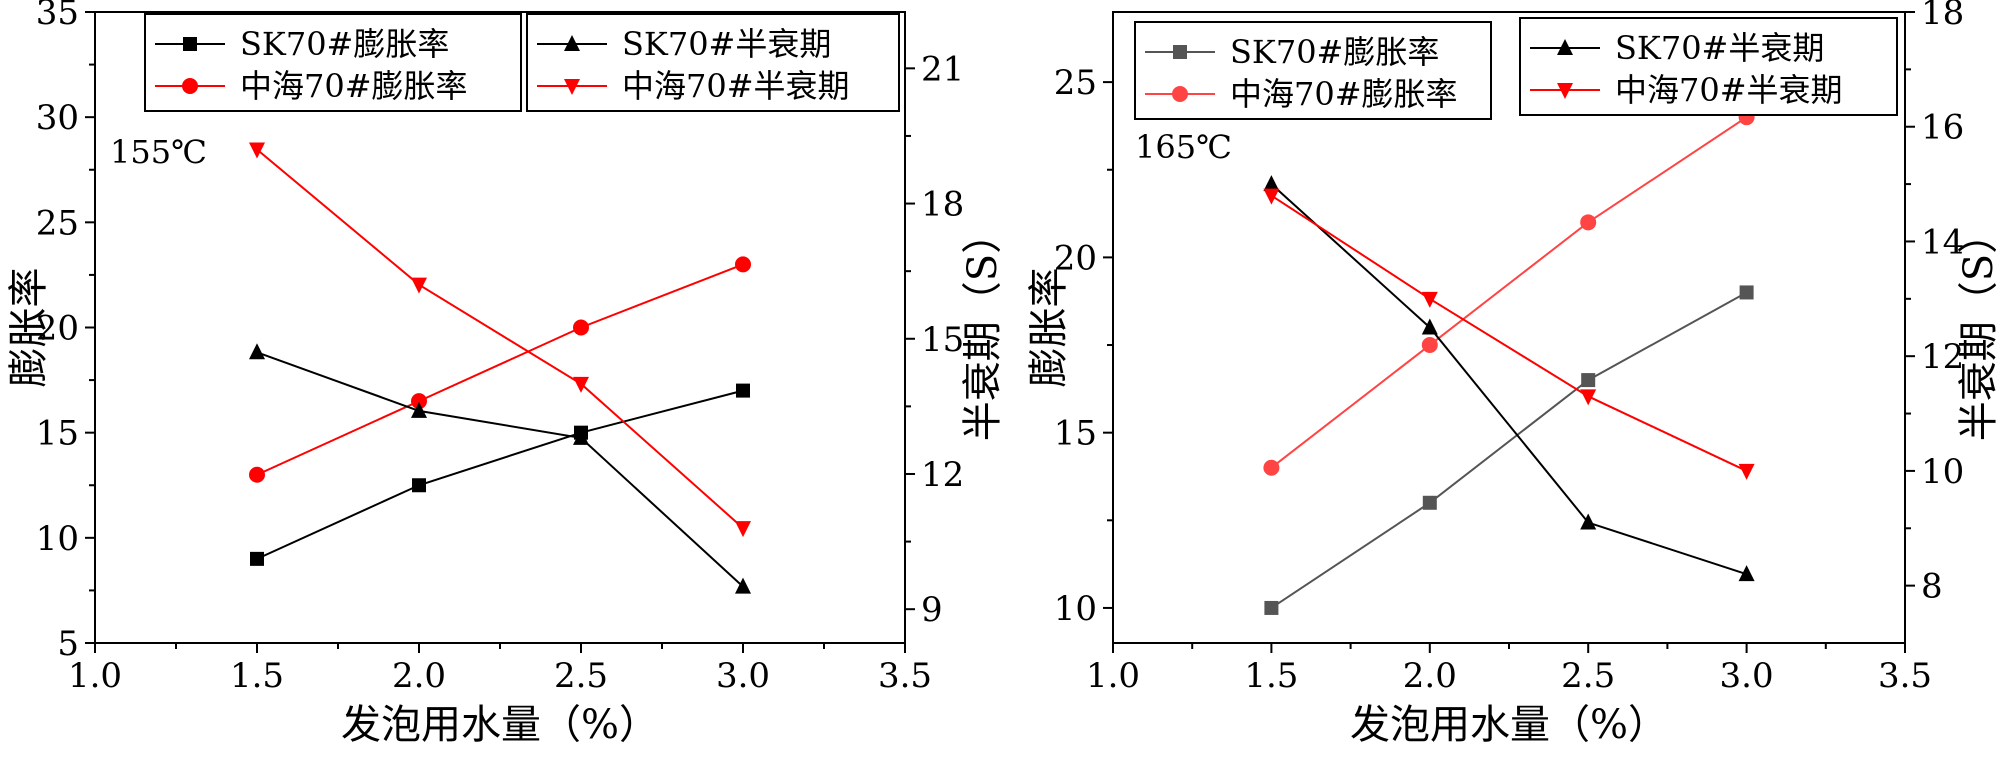 This screenshot has height=765, width=2000. I want to click on y-right-tick-label: 10, so click(1942, 472).